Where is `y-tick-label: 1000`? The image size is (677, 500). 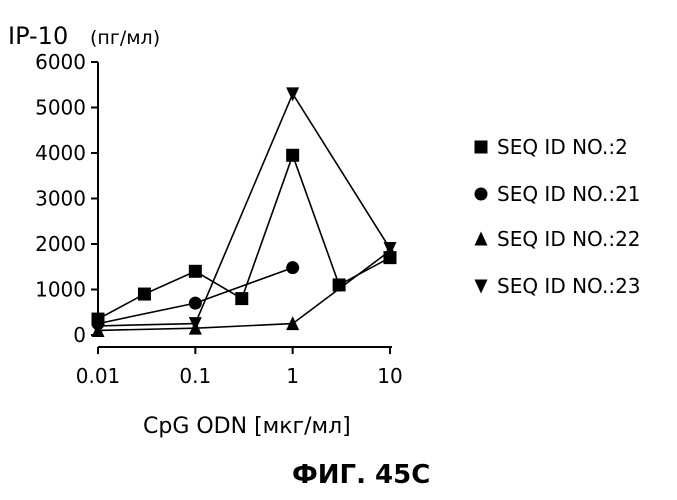
y-tick-label: 1000 is located at coordinates (60, 290).